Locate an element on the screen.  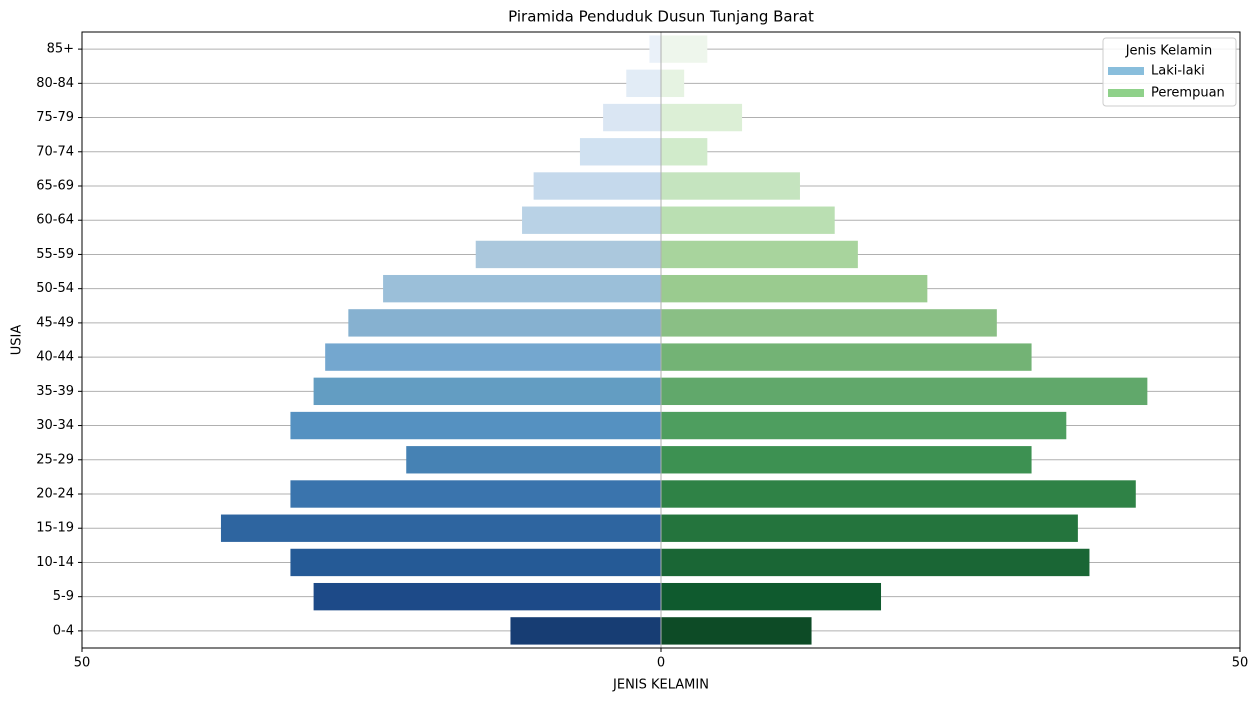
y-tick-label: 15-19 is located at coordinates (55, 528).